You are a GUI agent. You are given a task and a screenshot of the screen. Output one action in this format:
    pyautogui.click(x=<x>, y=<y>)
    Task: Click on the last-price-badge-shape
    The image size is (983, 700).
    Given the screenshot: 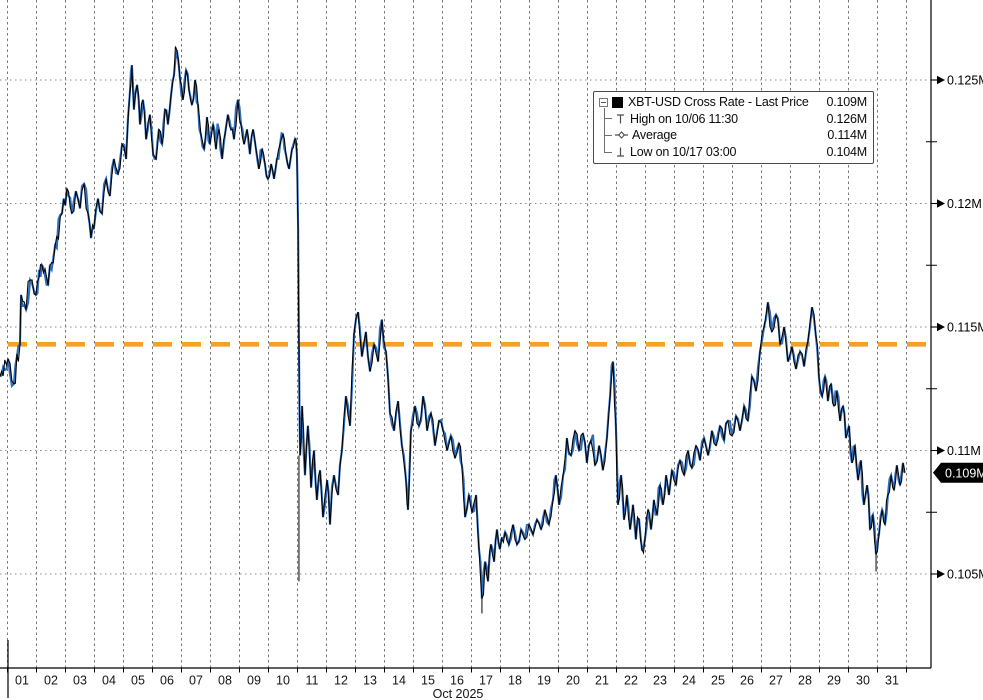 What is the action you would take?
    pyautogui.click(x=958, y=472)
    